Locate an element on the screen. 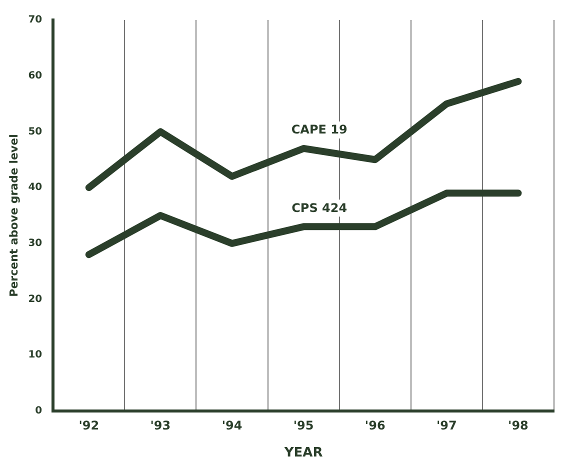 The width and height of the screenshot is (566, 469). x-tick-label: '92 is located at coordinates (89, 425).